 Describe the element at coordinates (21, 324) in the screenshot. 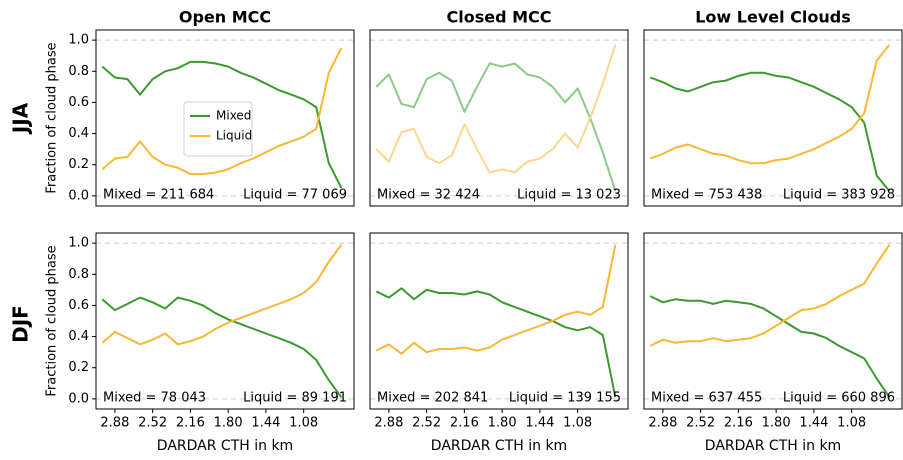

I see `row-label: DJF` at that location.